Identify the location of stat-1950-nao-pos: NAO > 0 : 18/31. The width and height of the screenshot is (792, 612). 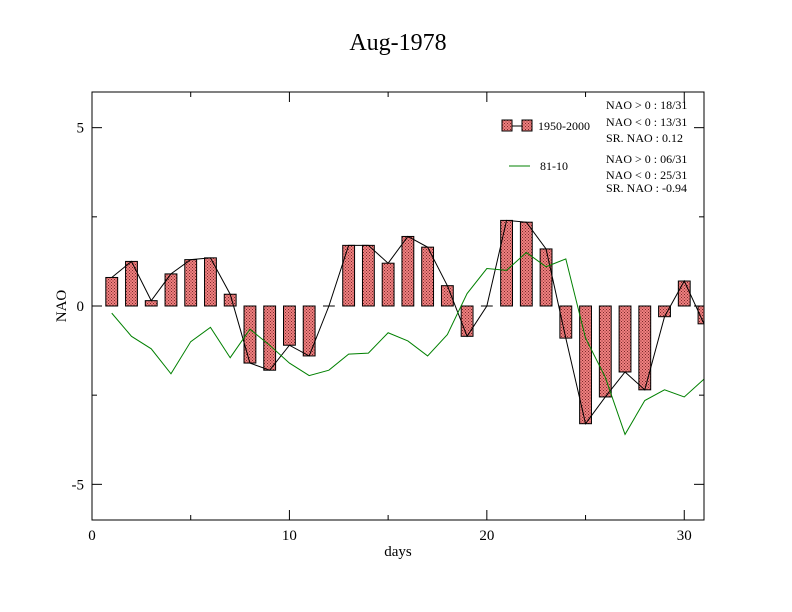
(646, 105).